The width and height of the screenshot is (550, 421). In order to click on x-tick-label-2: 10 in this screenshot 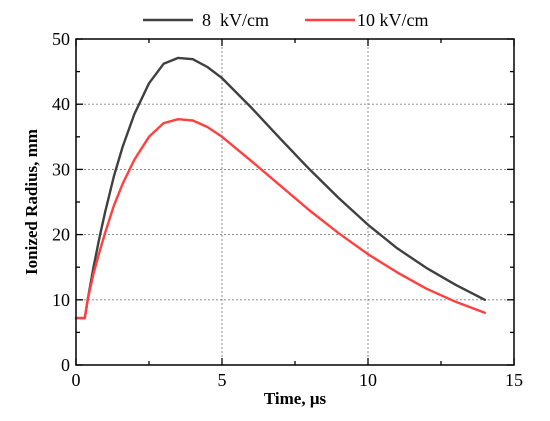, I will do `click(368, 380)`.